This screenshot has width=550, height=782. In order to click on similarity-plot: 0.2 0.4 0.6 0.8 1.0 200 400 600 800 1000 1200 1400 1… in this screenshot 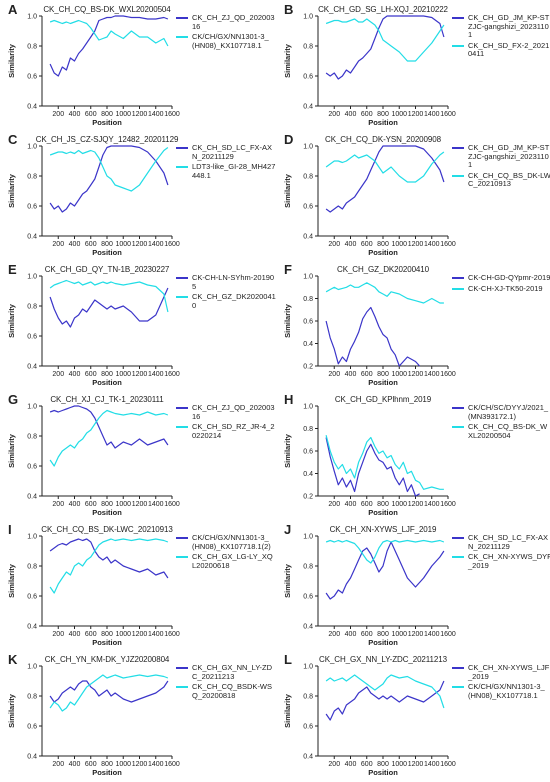, I will do `click(369, 331)`.